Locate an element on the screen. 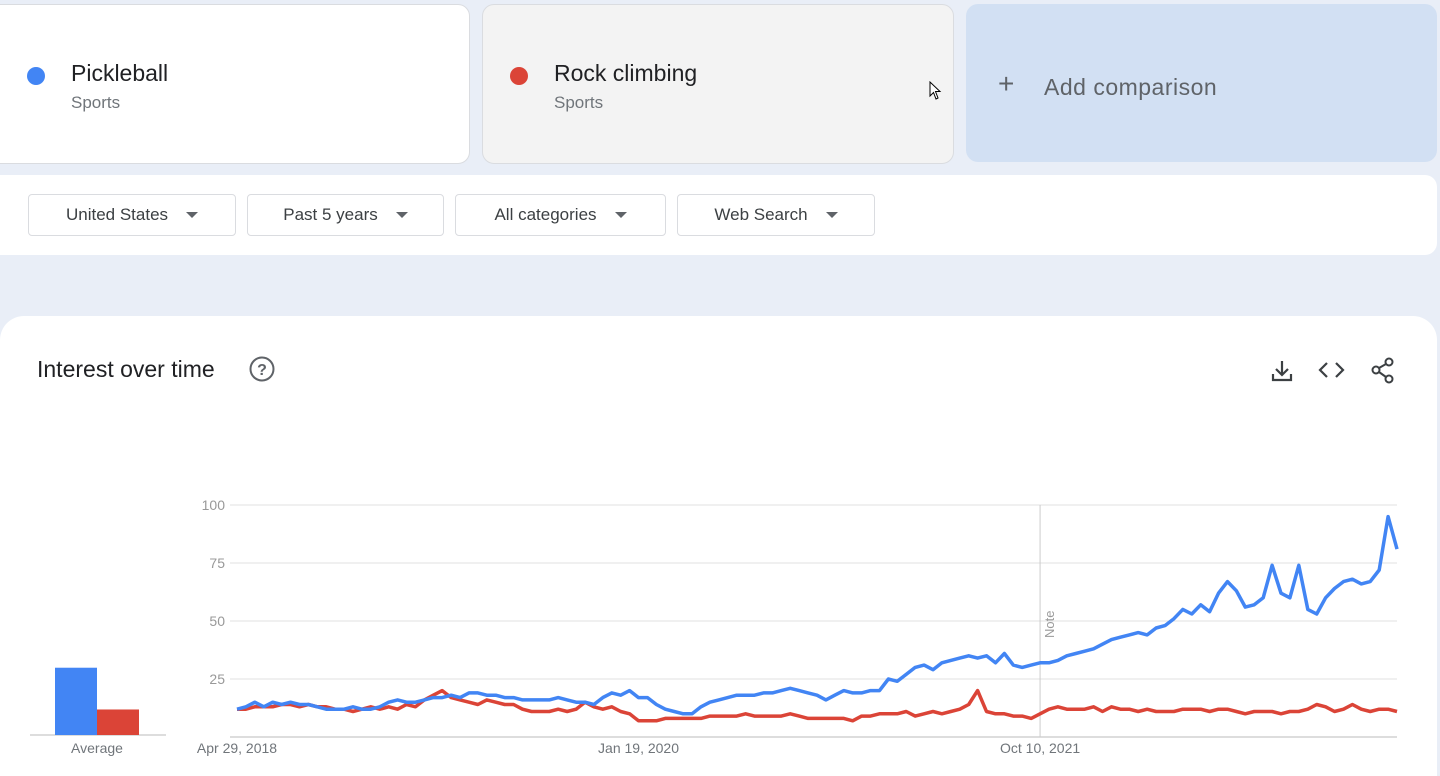 Image resolution: width=1440 pixels, height=776 pixels. term-card: Rock climbing Sports is located at coordinates (718, 84).